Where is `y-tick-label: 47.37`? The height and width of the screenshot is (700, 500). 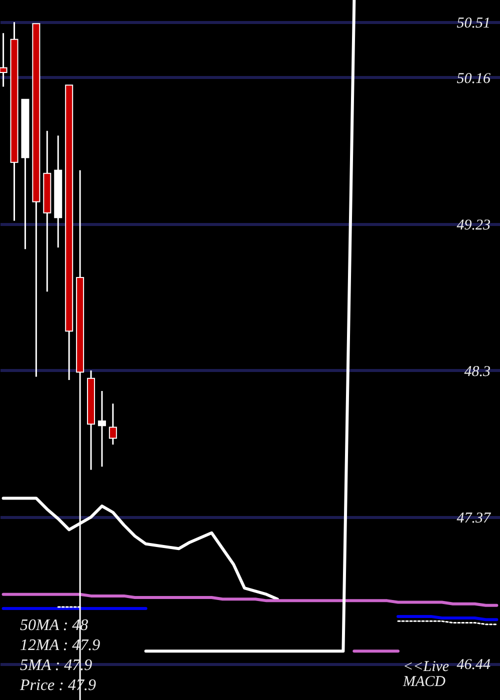
y-tick-label: 47.37 is located at coordinates (474, 518).